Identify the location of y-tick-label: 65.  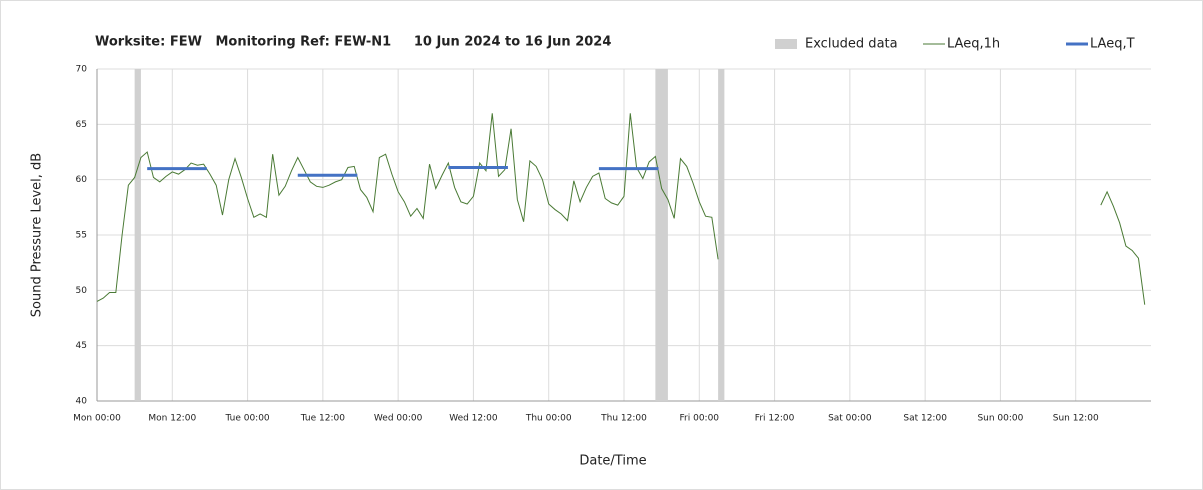
(81, 125).